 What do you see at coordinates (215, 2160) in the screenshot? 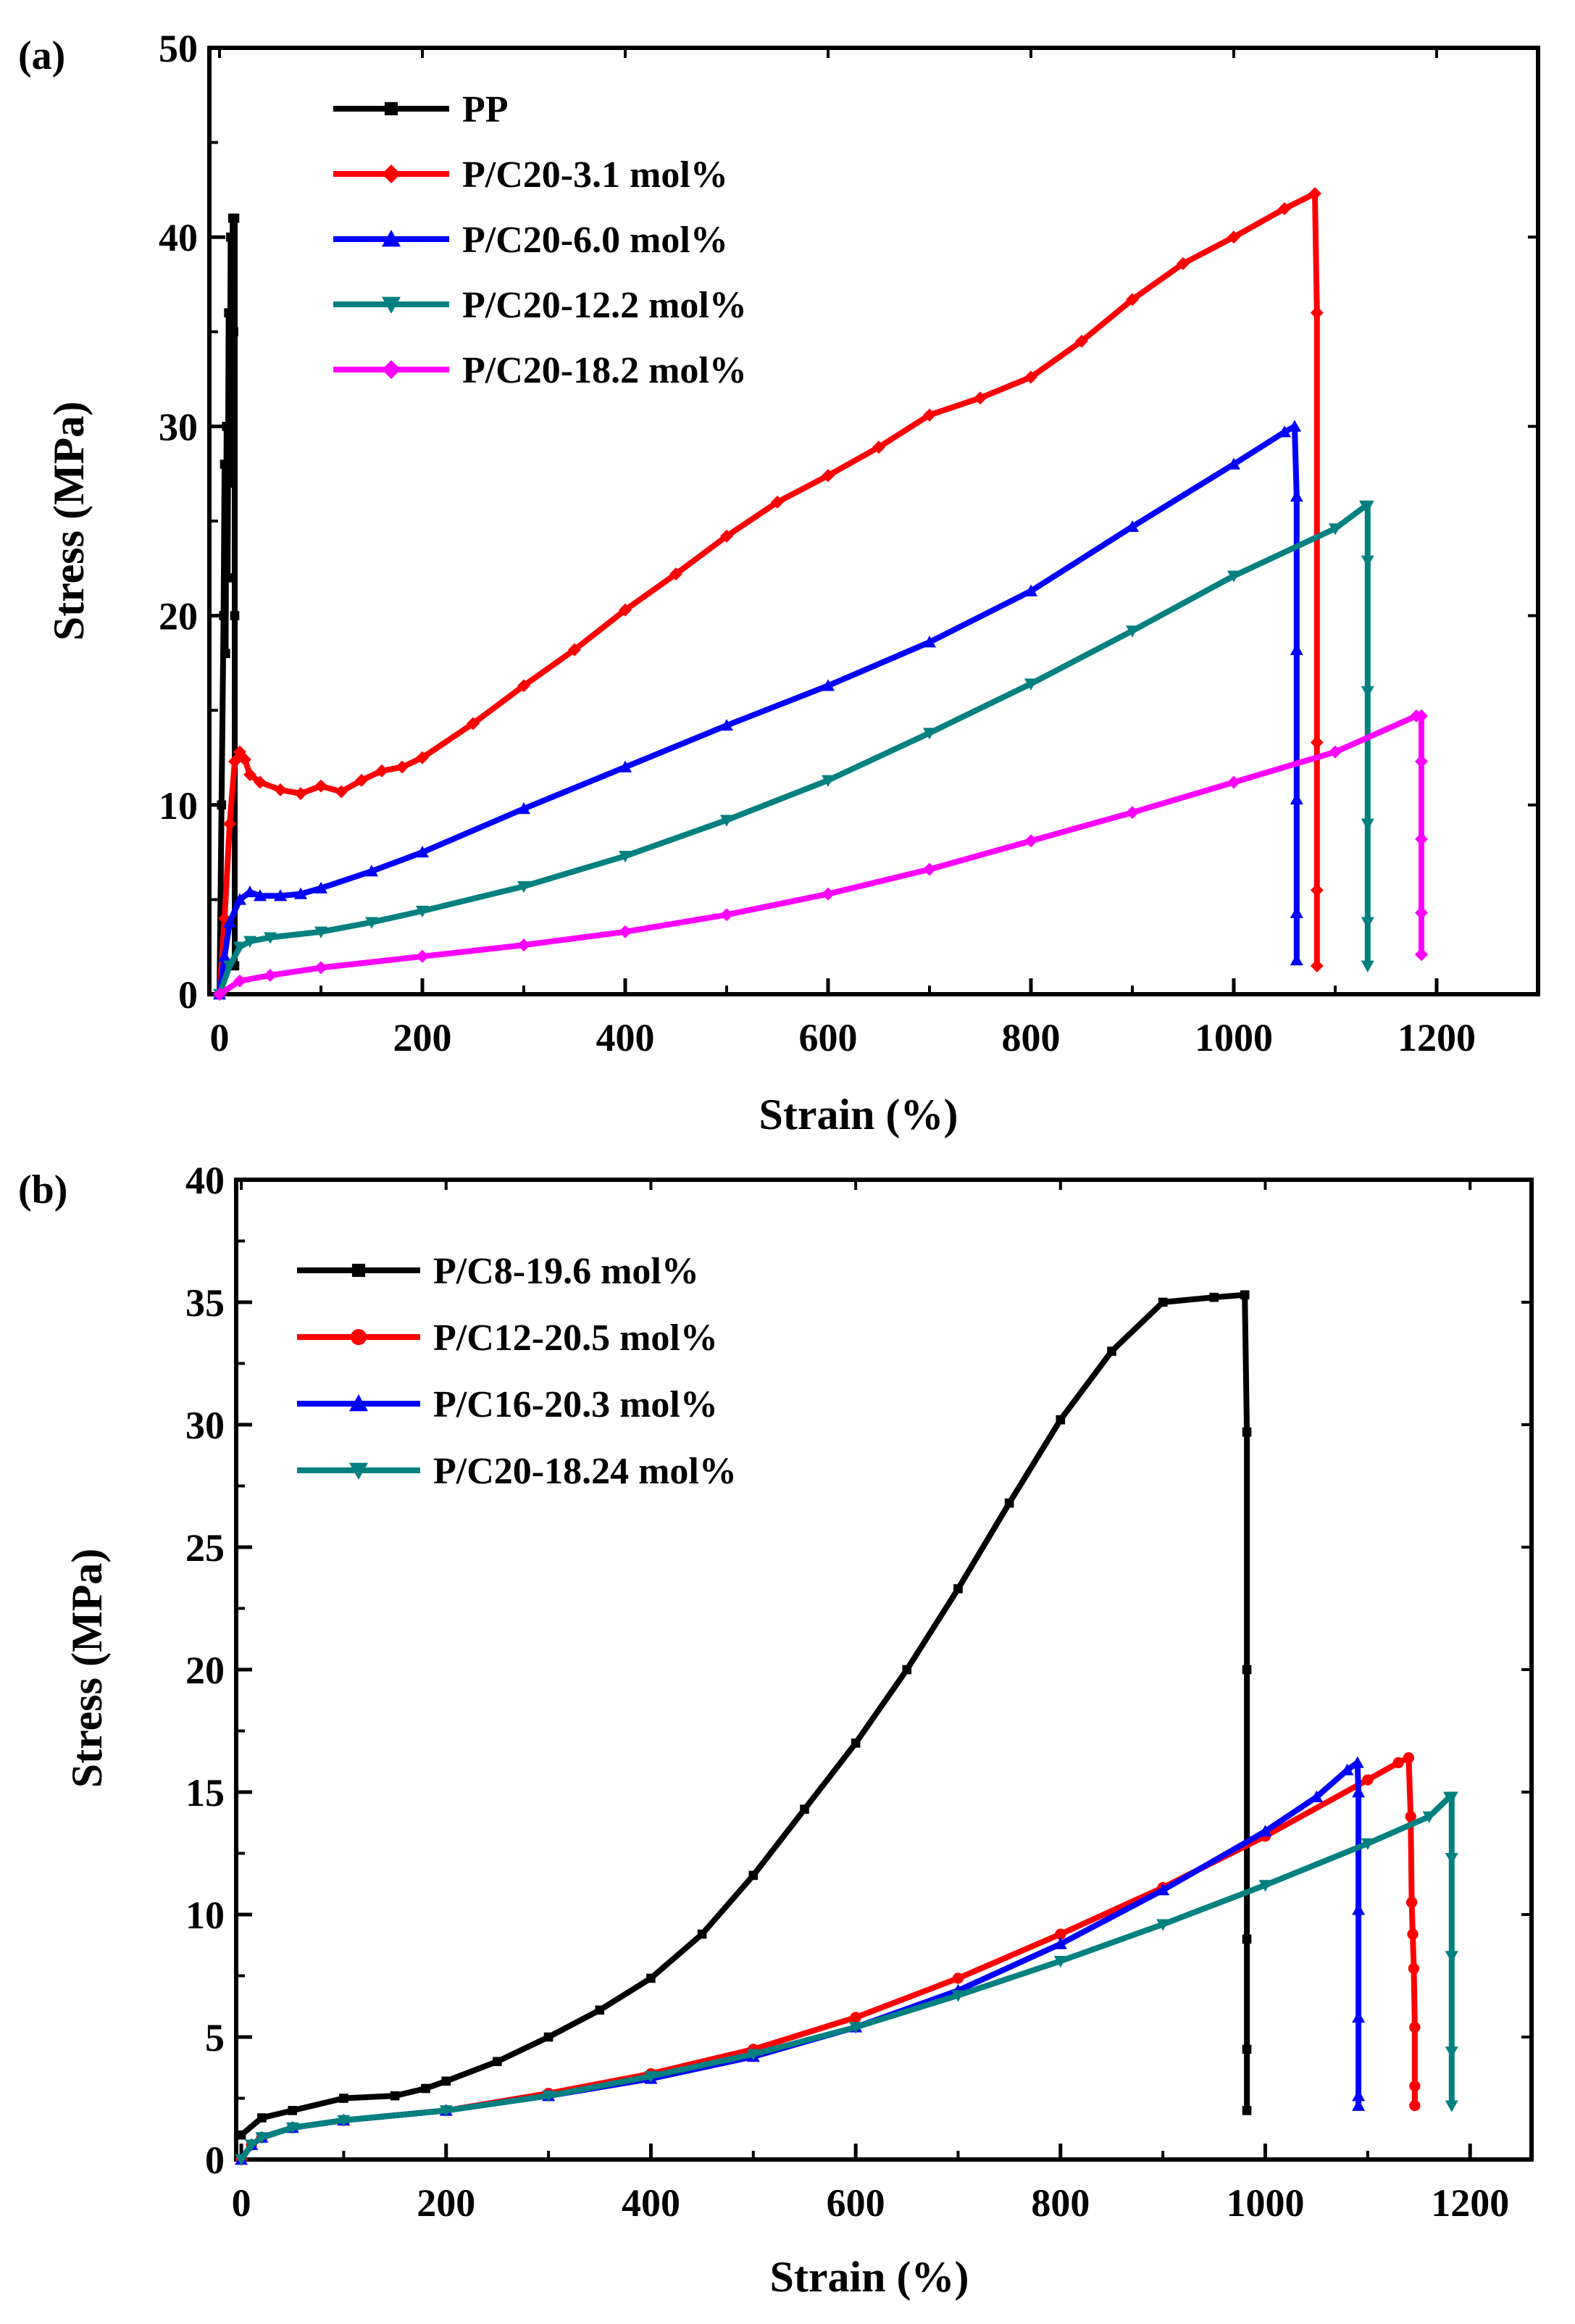
I see `y-tick-label: 0` at bounding box center [215, 2160].